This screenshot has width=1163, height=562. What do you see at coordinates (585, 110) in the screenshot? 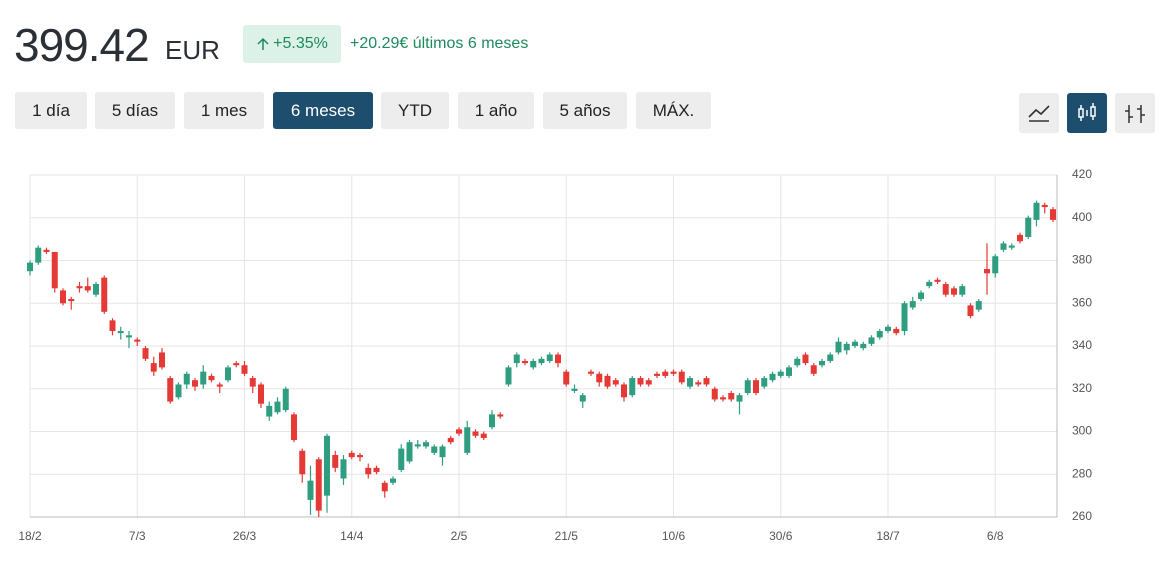
I see `range-button: 5 años` at bounding box center [585, 110].